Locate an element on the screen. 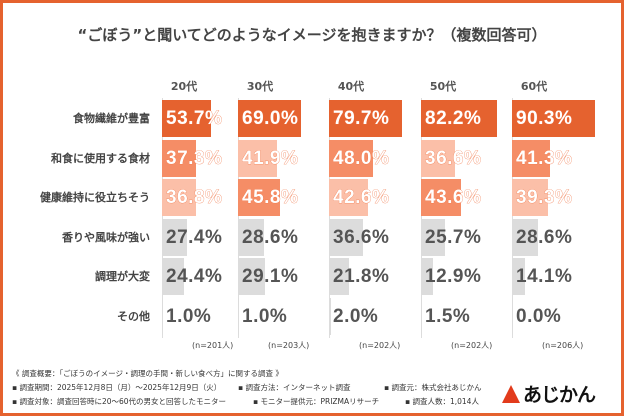 Image resolution: width=624 pixels, height=416 pixels. data-label: 24.4% is located at coordinates (194, 277).